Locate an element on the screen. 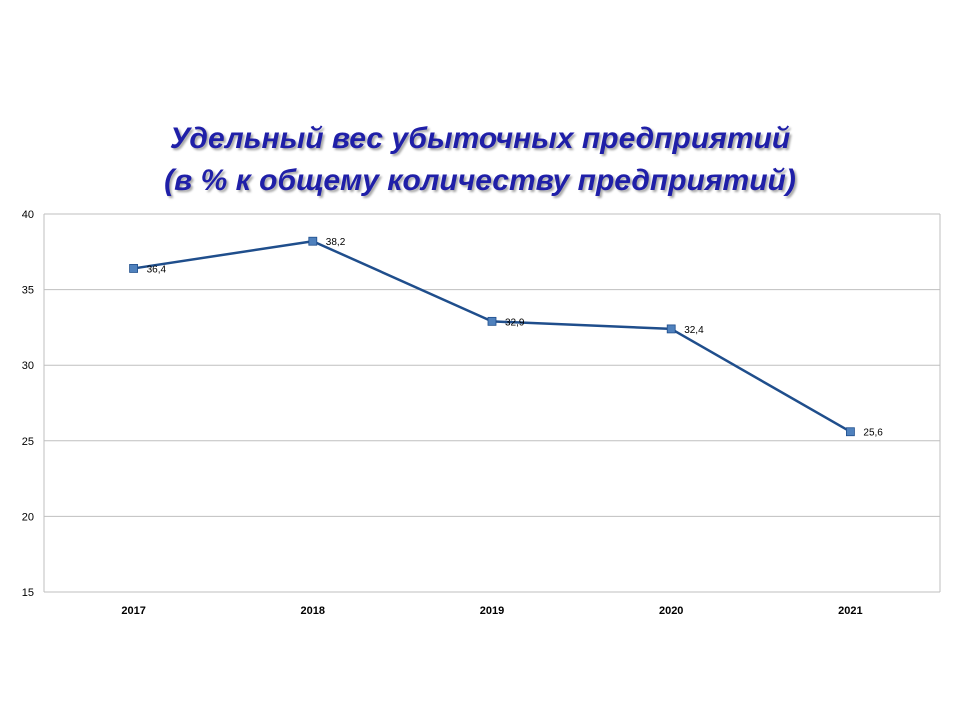 The width and height of the screenshot is (960, 720). y-tick-label: 30 is located at coordinates (28, 366).